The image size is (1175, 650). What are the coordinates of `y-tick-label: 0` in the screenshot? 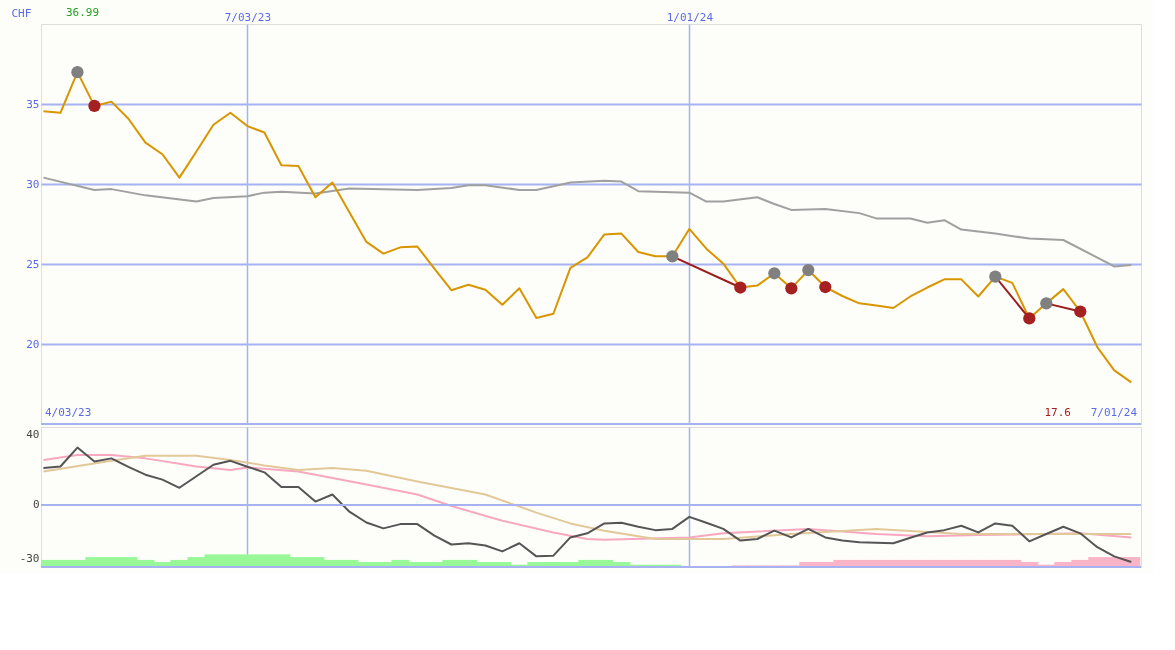 It's located at (36, 505).